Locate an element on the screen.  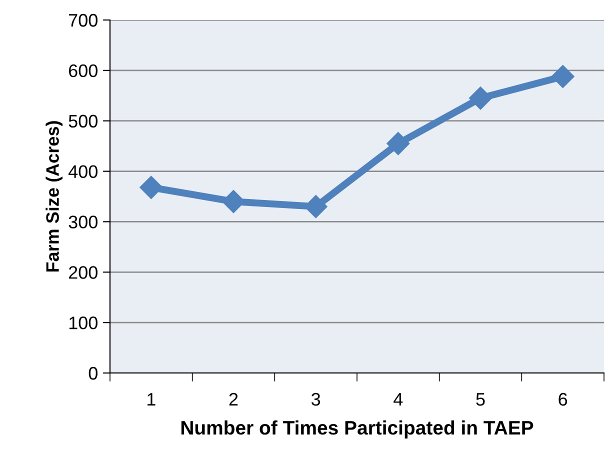
x-tick-label: 2 is located at coordinates (233, 399).